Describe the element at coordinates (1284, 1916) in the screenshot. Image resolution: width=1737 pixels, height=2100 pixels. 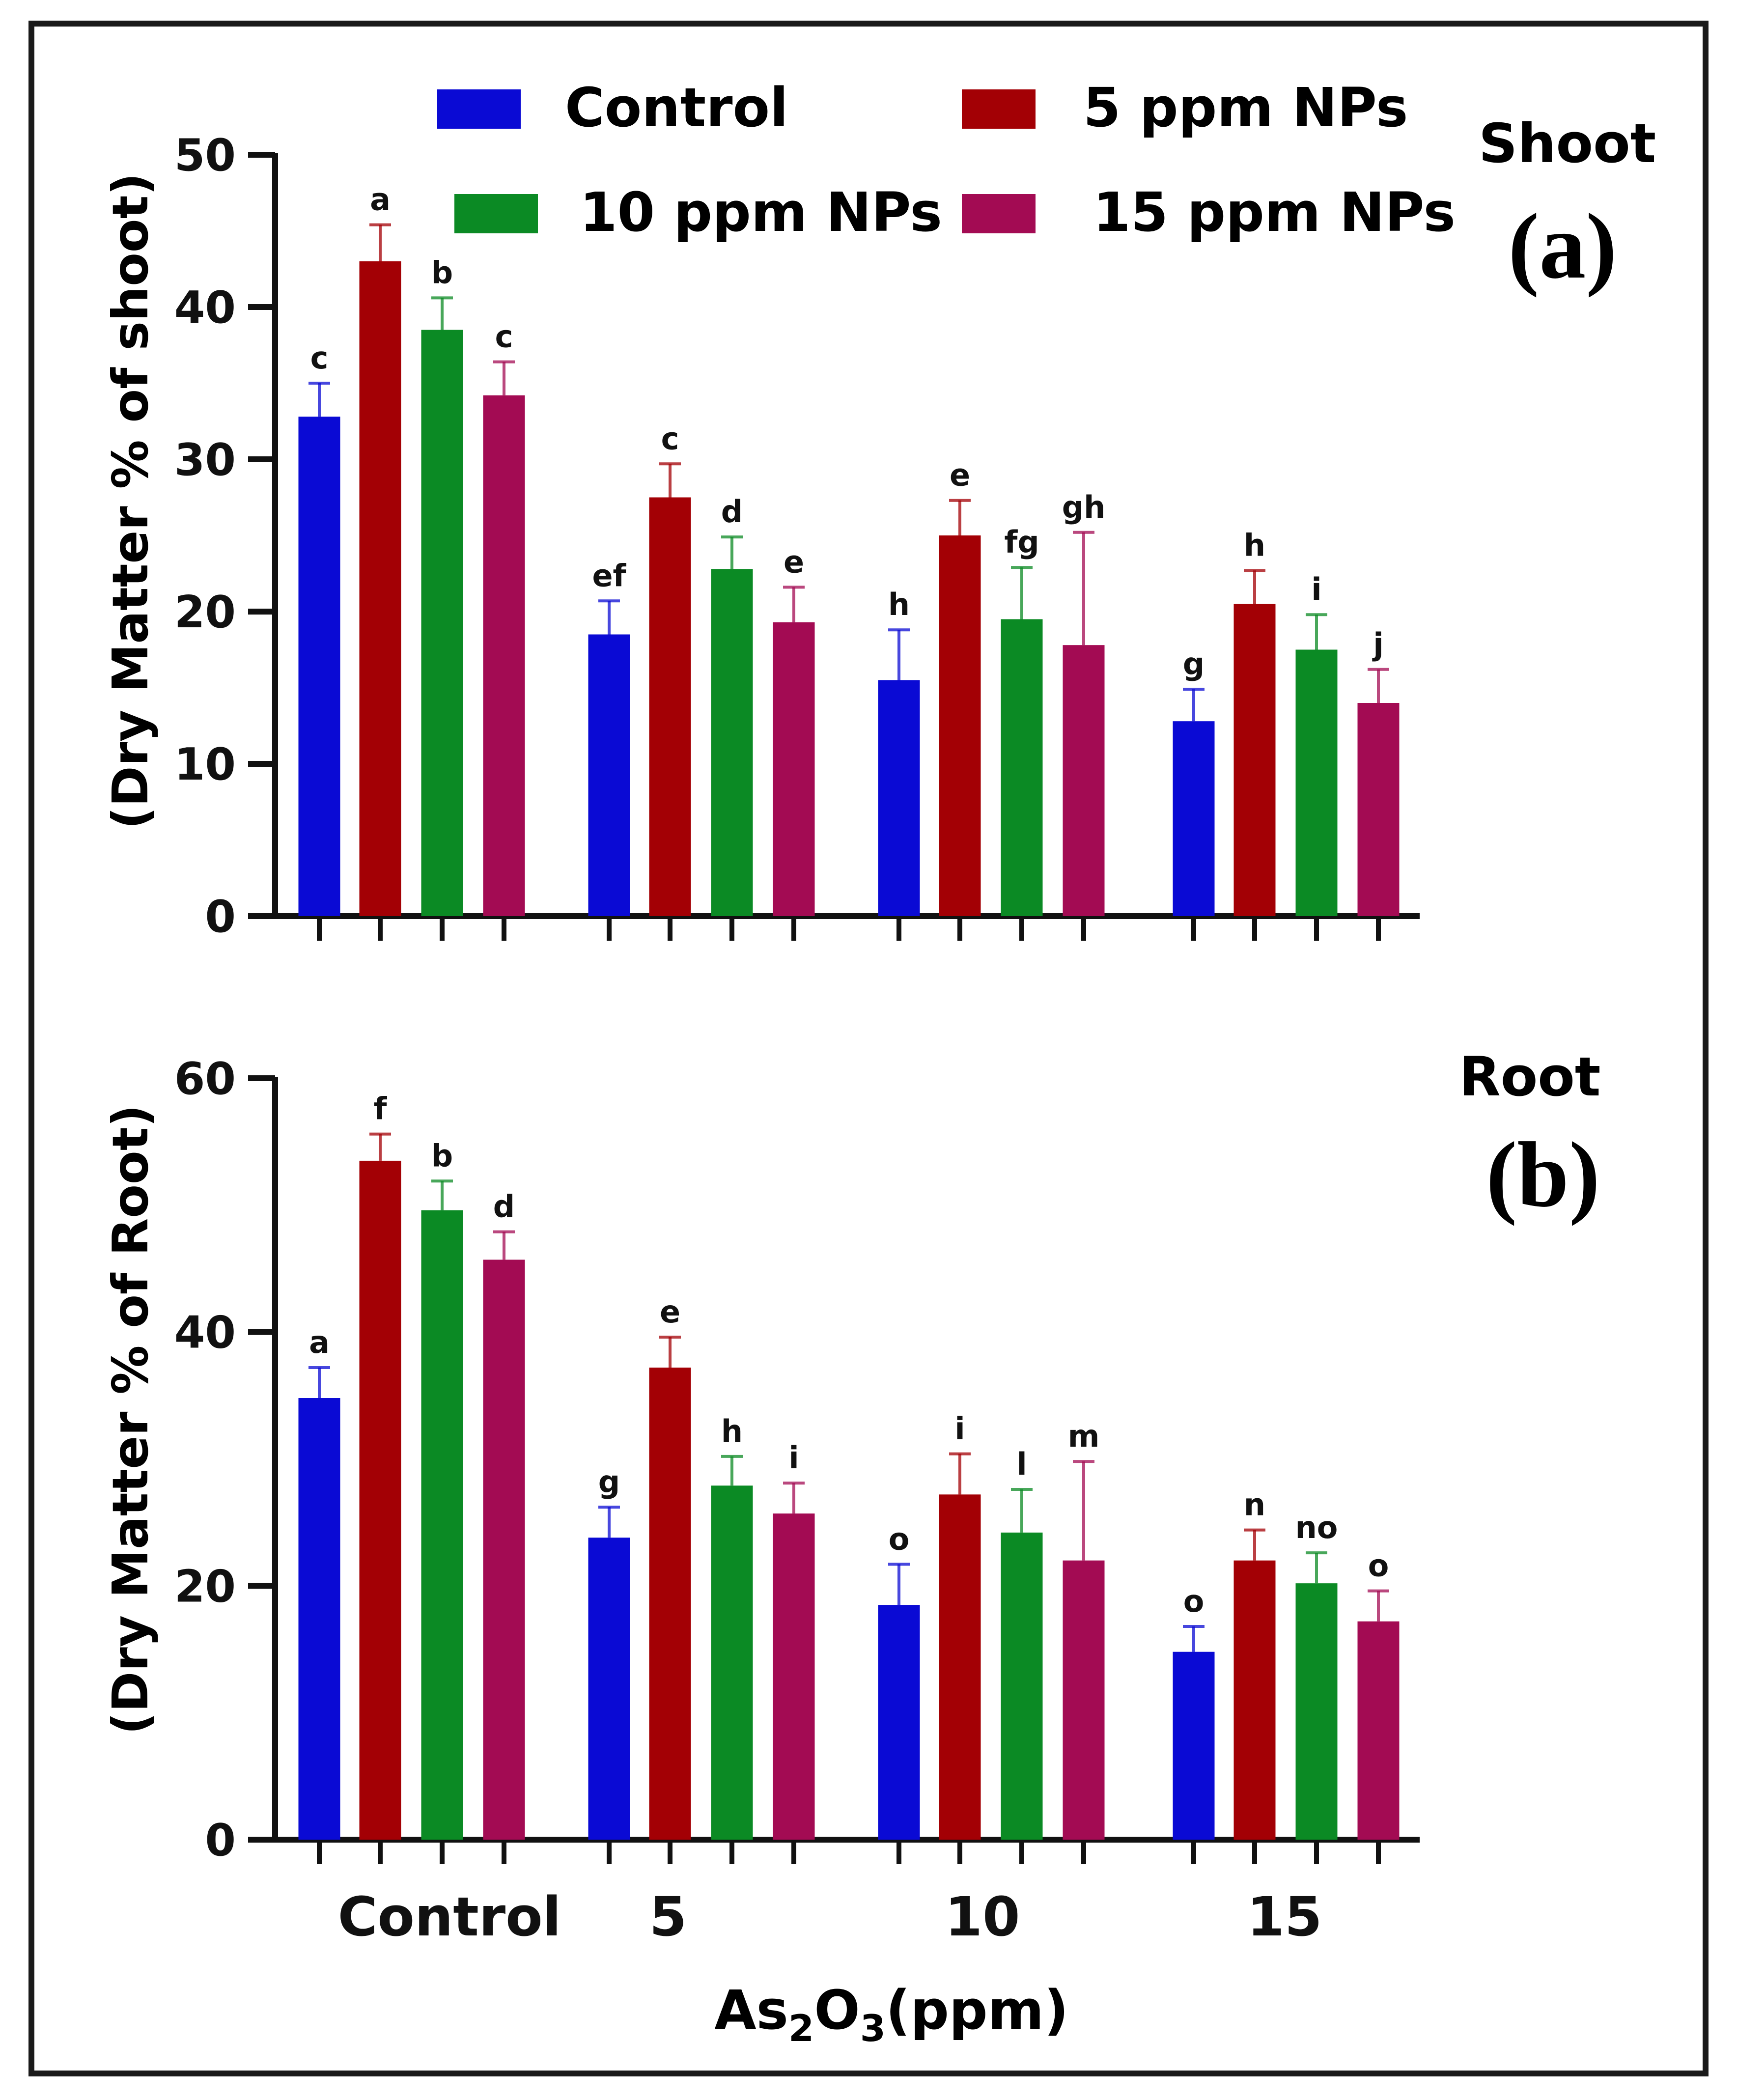
I see `panel-b-x-category-label: 15` at that location.